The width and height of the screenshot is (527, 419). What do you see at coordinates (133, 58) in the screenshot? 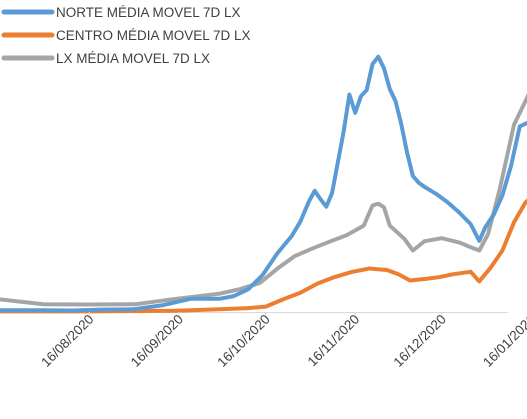
I see `legend-label-lx: LX MÉDIA MOVEL 7D LX` at bounding box center [133, 58].